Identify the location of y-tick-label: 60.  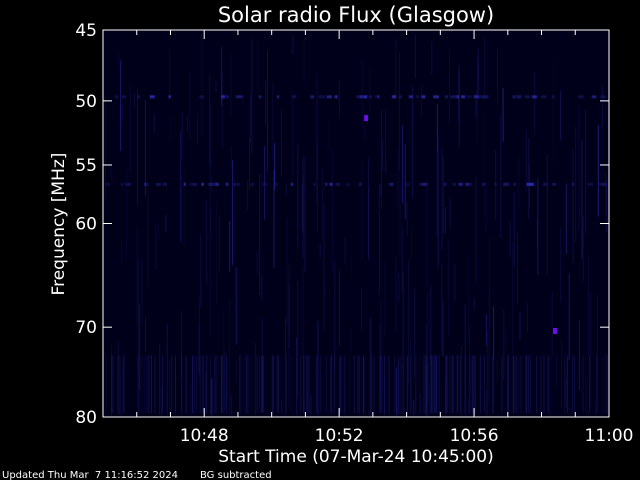
(86, 225).